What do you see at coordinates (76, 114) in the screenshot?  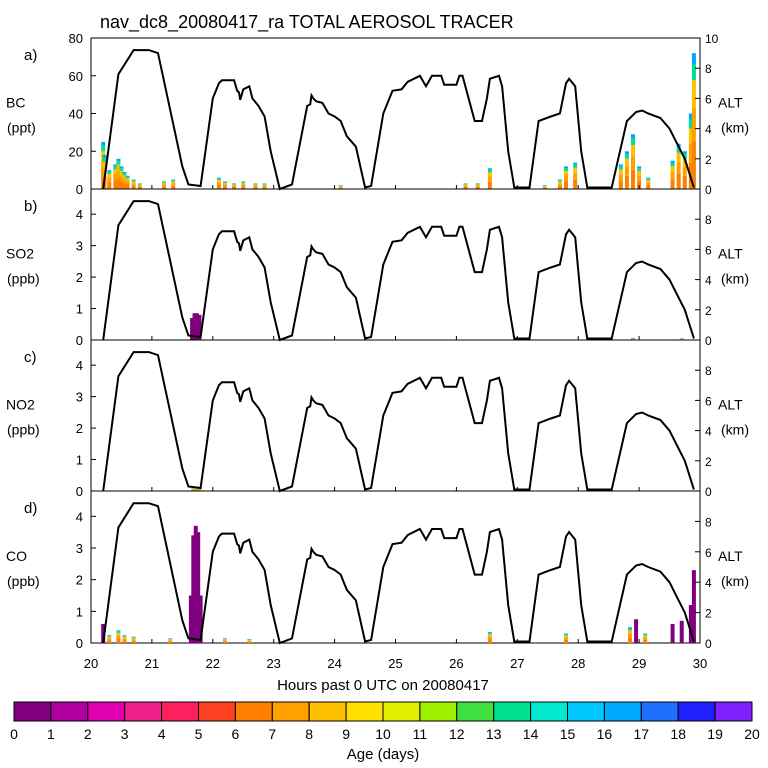 I see `y-tick-label: 40` at bounding box center [76, 114].